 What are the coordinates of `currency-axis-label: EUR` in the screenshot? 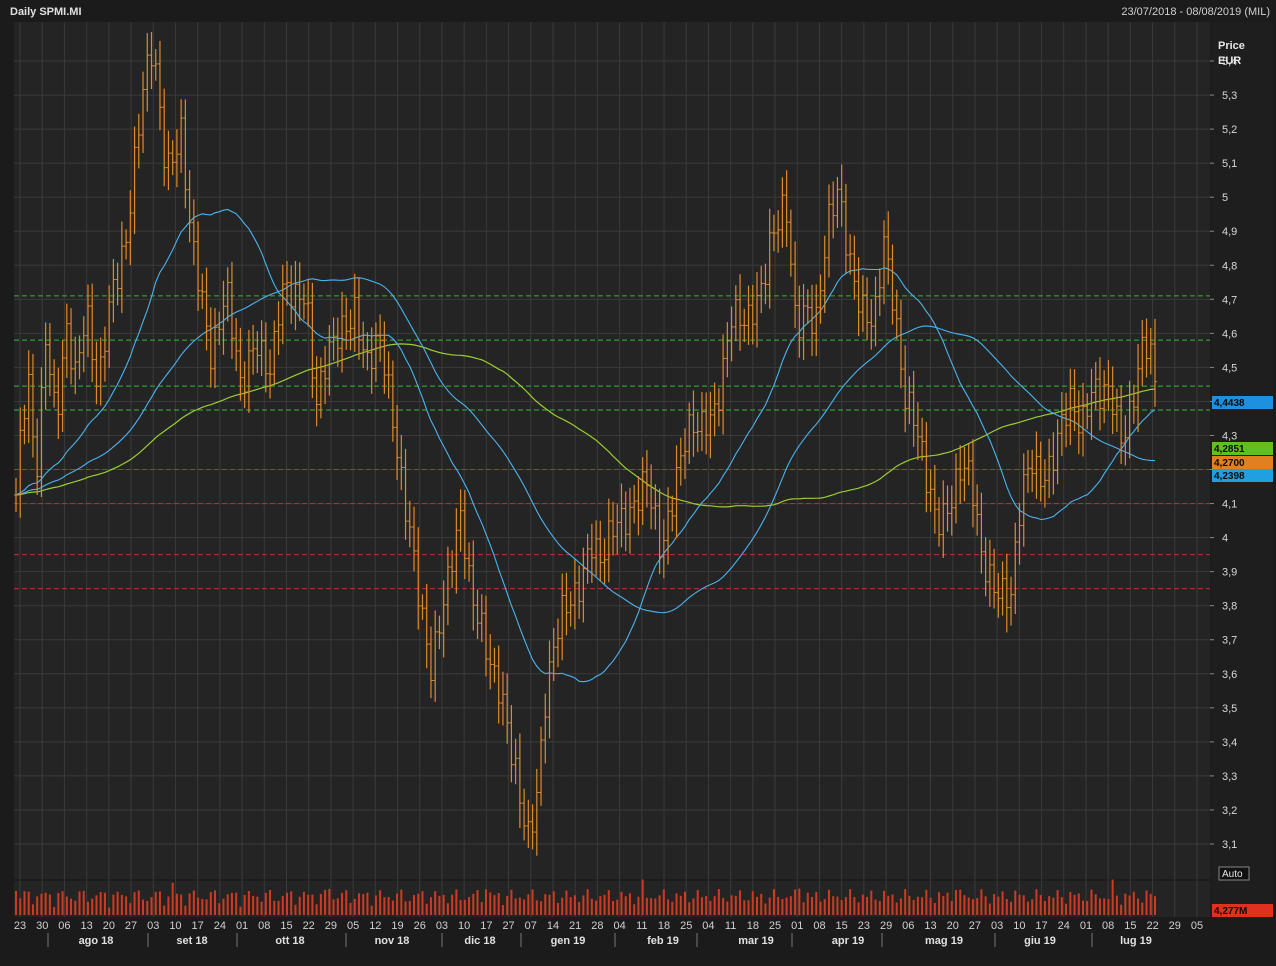 It's located at (1229, 61).